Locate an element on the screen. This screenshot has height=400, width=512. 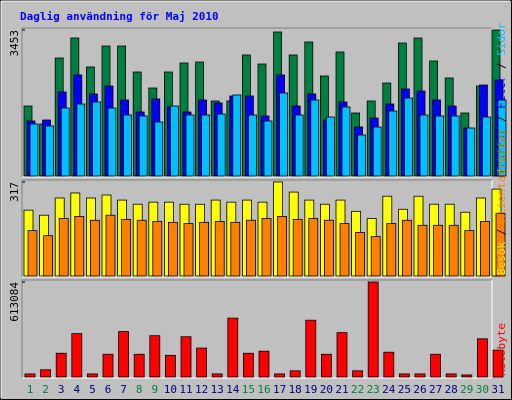
x-tick-label: 6 is located at coordinates (108, 389).